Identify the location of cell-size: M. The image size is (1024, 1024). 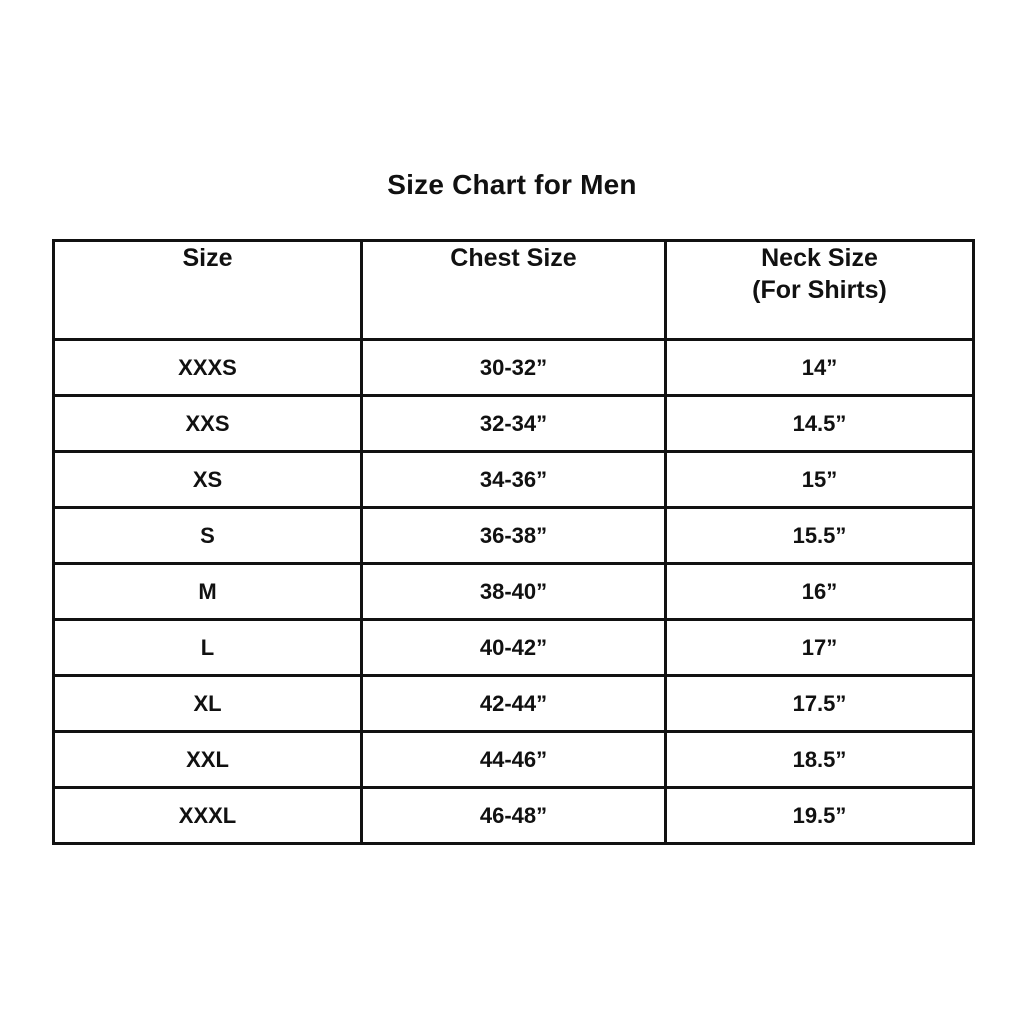
(207, 591).